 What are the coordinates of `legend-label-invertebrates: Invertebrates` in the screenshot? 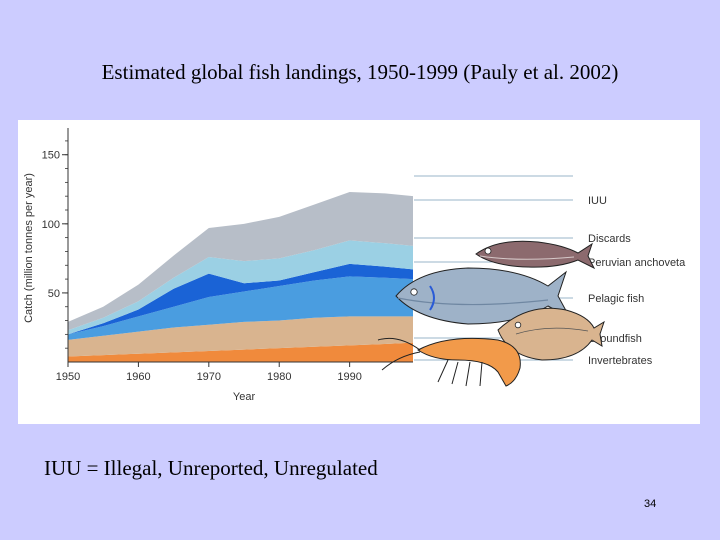 It's located at (620, 361).